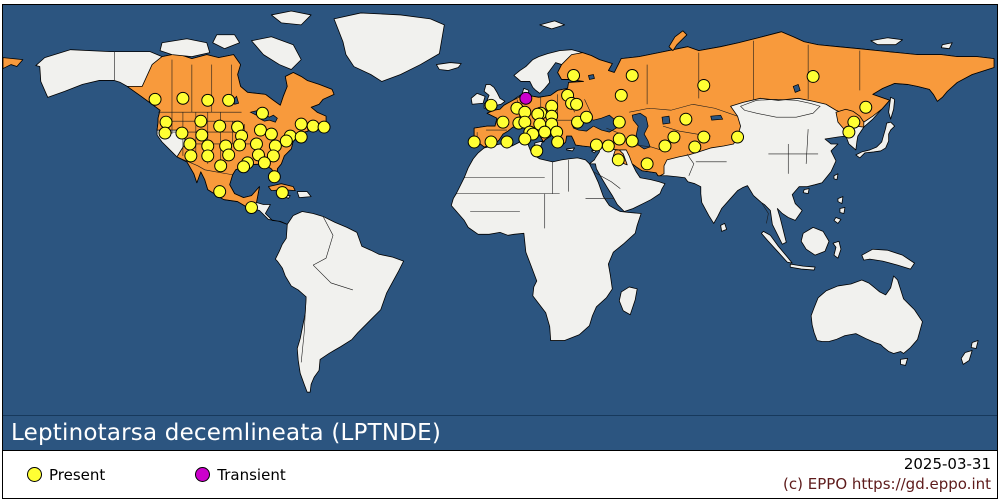 The image size is (1000, 501). Describe the element at coordinates (500, 432) in the screenshot. I see `title-bar: Leptinotarsa decemlineata (LPTNDE)` at that location.